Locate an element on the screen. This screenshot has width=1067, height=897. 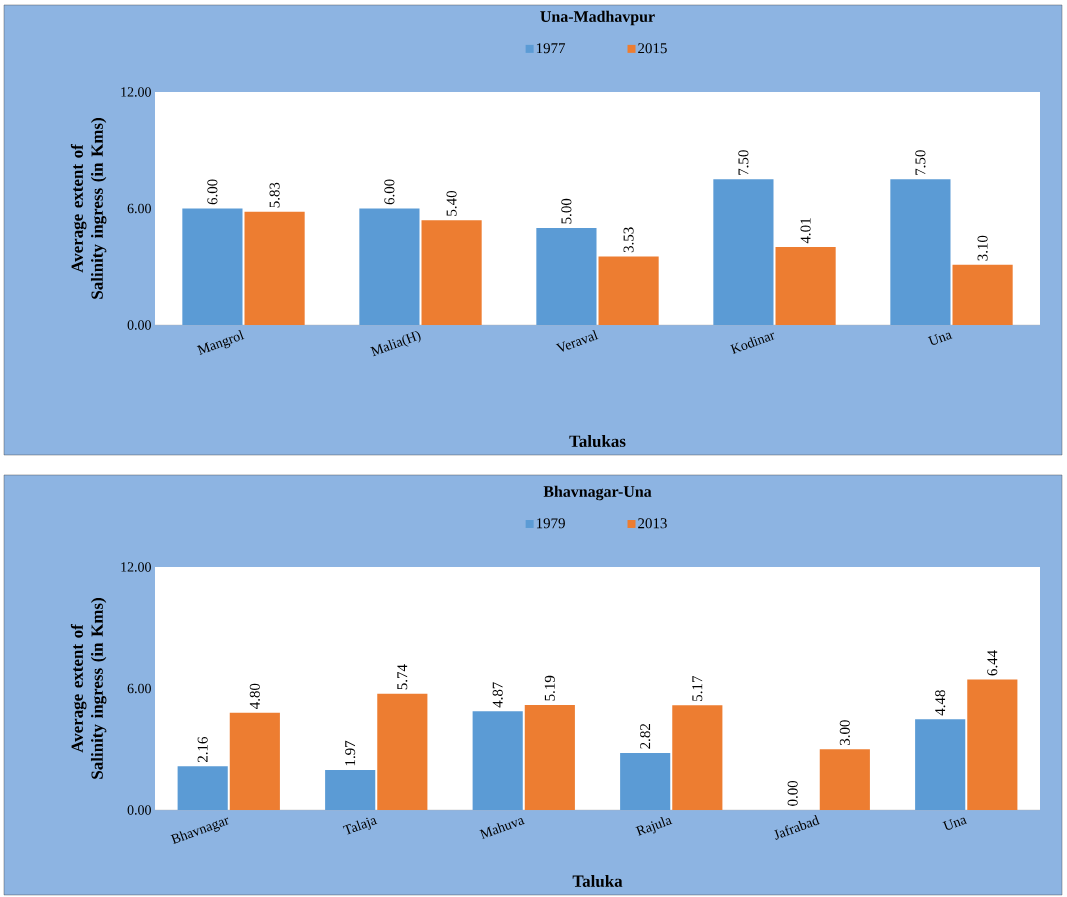
data-label: 5.17 is located at coordinates (697, 688).